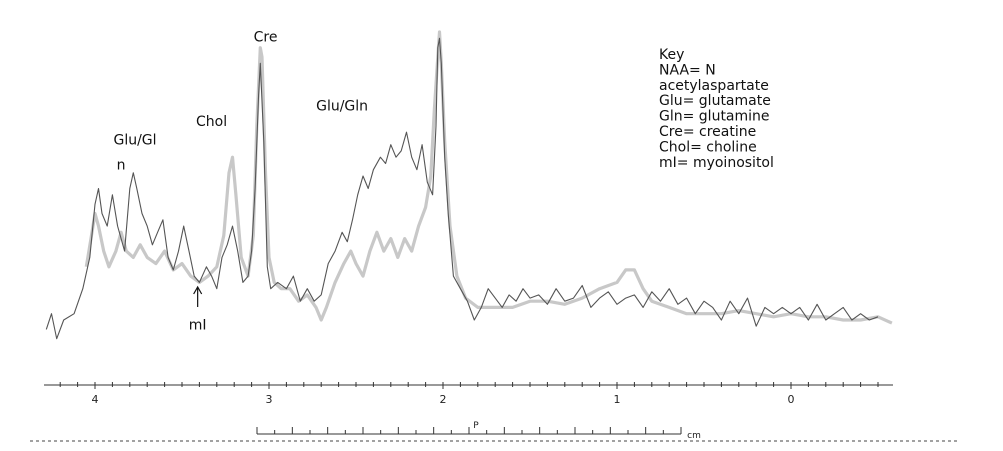 This screenshot has width=1003, height=451. I want to click on key-entry: NAA= N, so click(687, 70).